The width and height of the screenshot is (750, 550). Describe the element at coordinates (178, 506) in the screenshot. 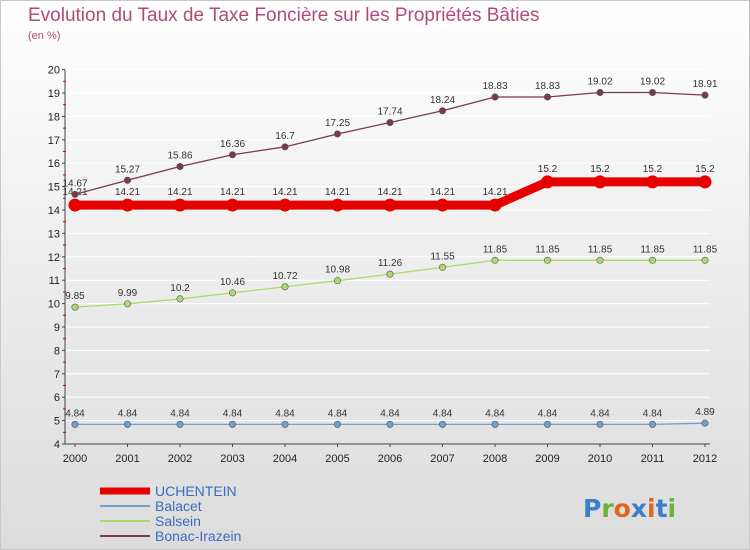

I see `legend-label-balacet: Balacet` at that location.